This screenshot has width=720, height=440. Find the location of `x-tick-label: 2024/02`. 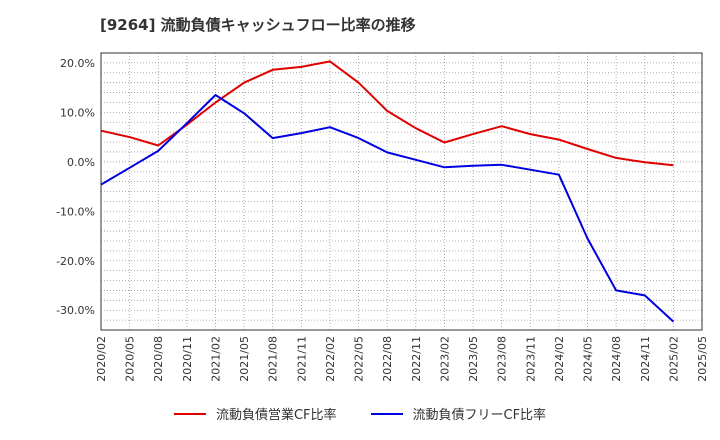

x-tick-label: 2024/02 is located at coordinates (559, 359).